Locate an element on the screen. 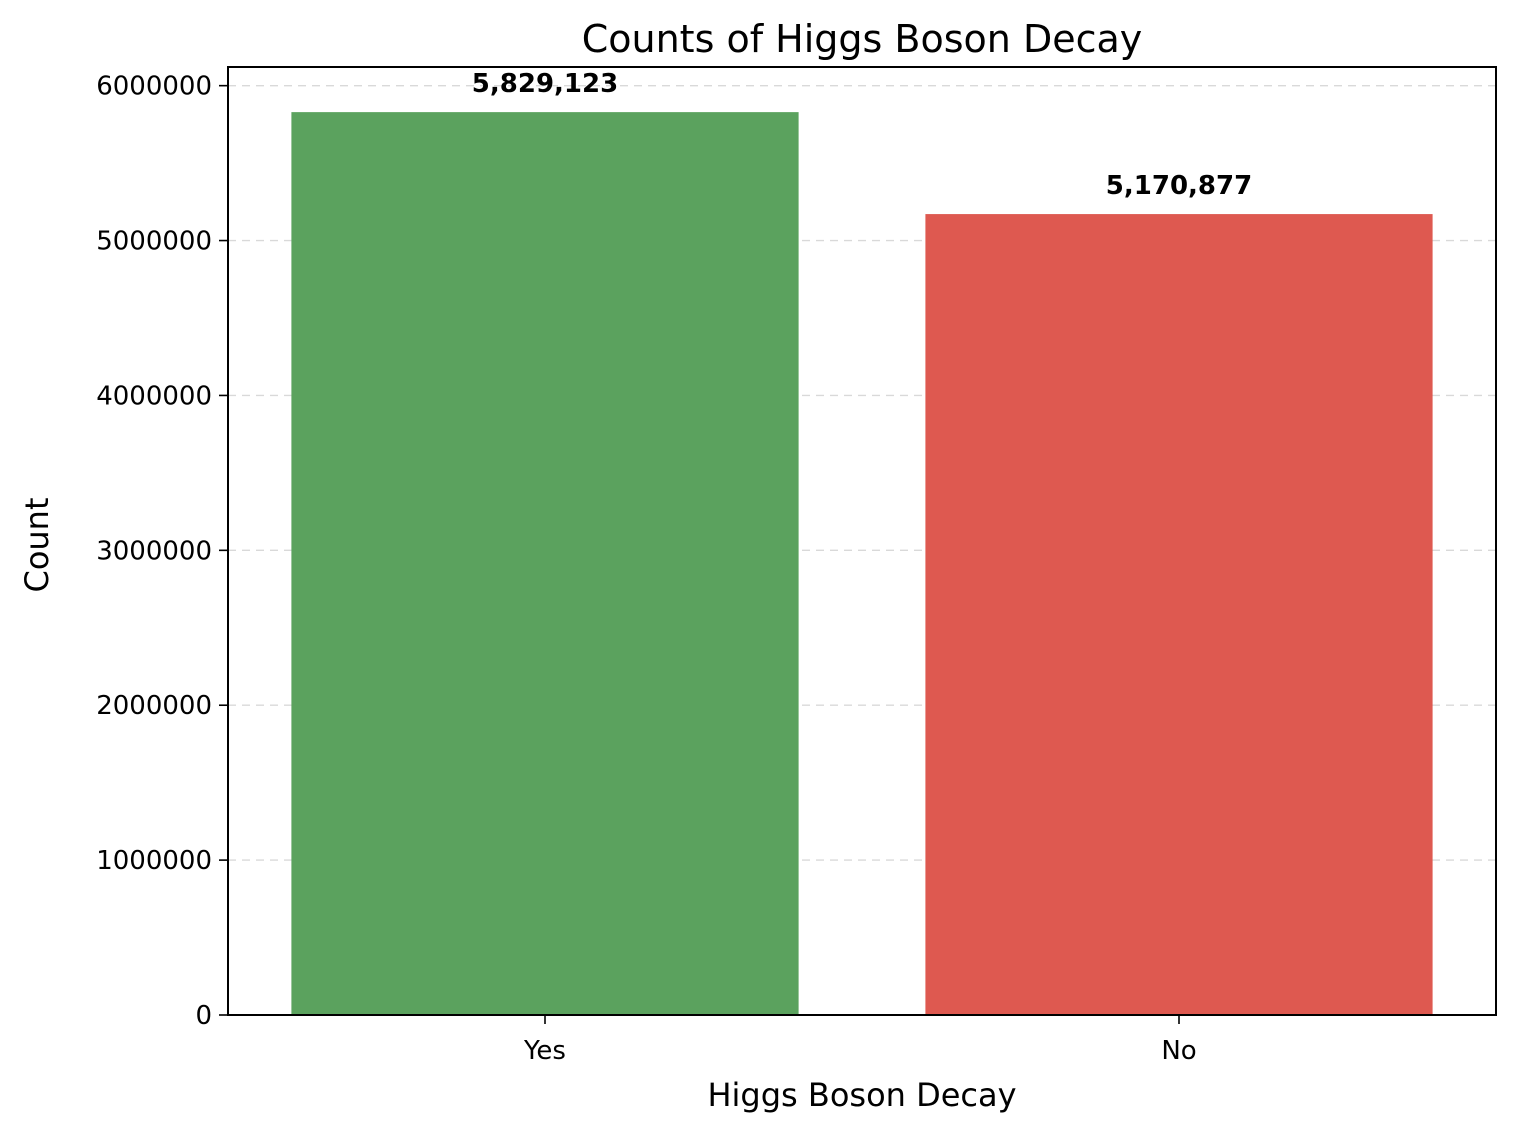 The height and width of the screenshot is (1133, 1516). data-label-yes: 5,829,123 is located at coordinates (545, 84).